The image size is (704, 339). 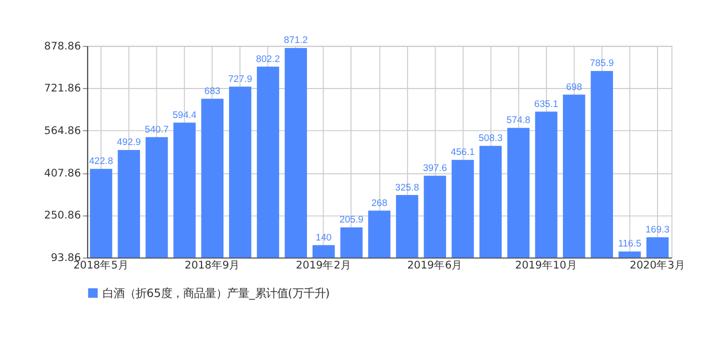 What do you see at coordinates (63, 173) in the screenshot?
I see `y-tick-label: 407.86` at bounding box center [63, 173].